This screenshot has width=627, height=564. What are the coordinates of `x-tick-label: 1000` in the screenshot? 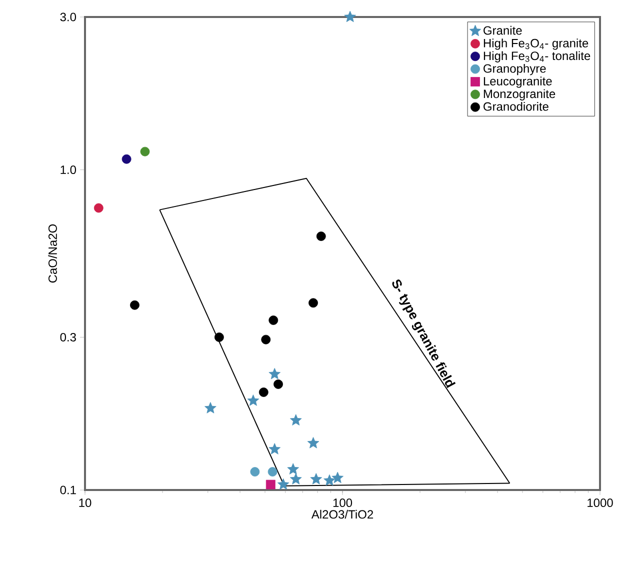 It's located at (600, 503).